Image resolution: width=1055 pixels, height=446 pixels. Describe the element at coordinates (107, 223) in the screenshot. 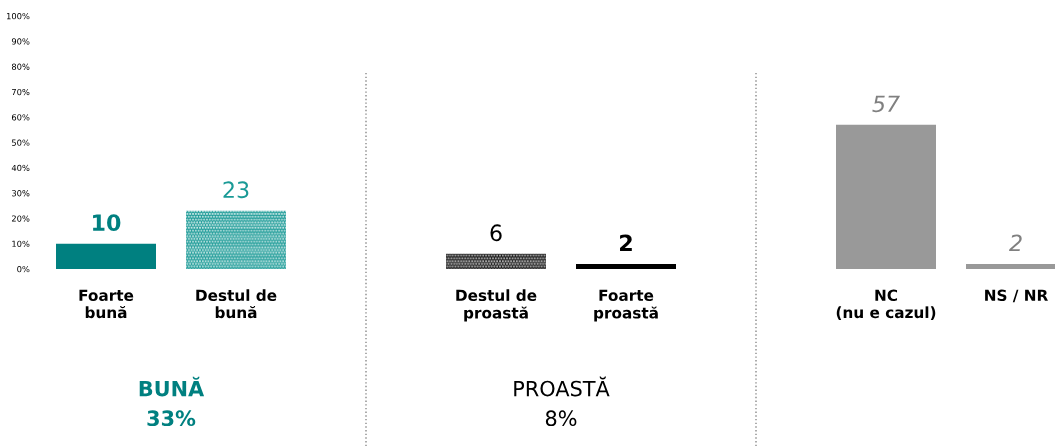

I see `data-label: 10` at that location.